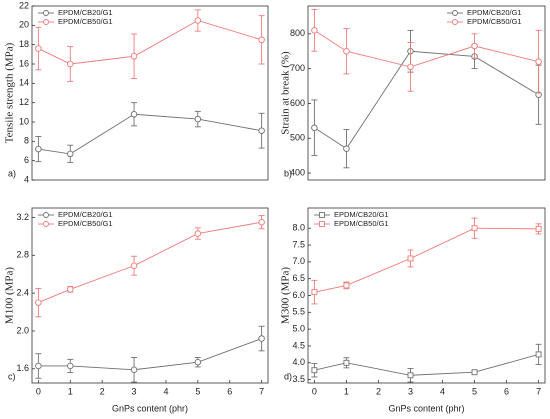  I want to click on y-tick-label: 4.0, so click(298, 362).